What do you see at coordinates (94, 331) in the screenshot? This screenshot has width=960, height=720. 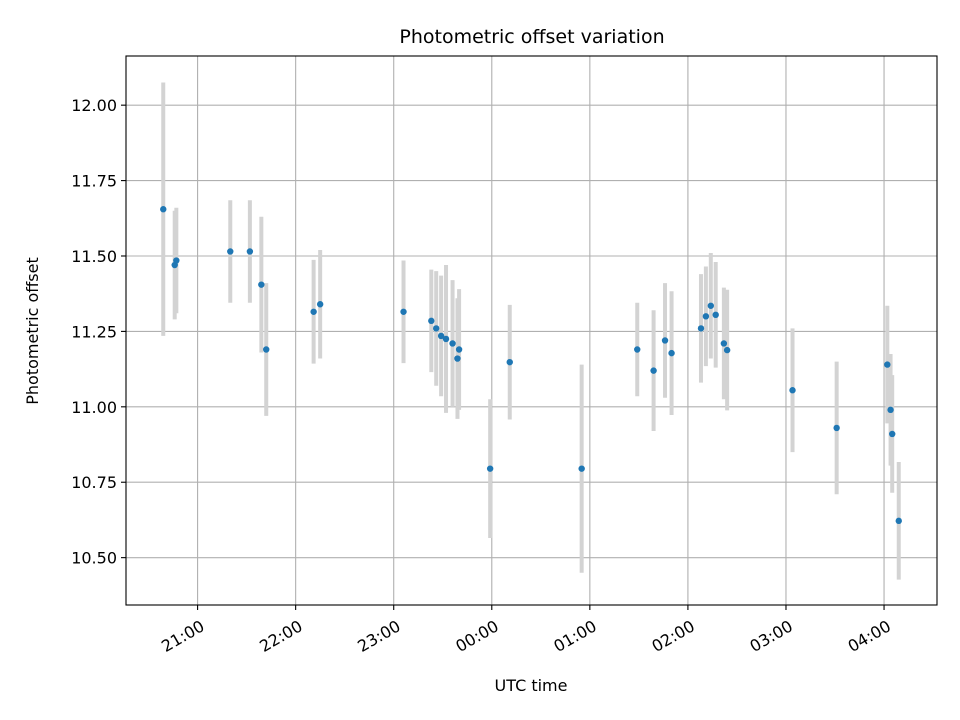 I see `y-tick-label: 11.25` at bounding box center [94, 331].